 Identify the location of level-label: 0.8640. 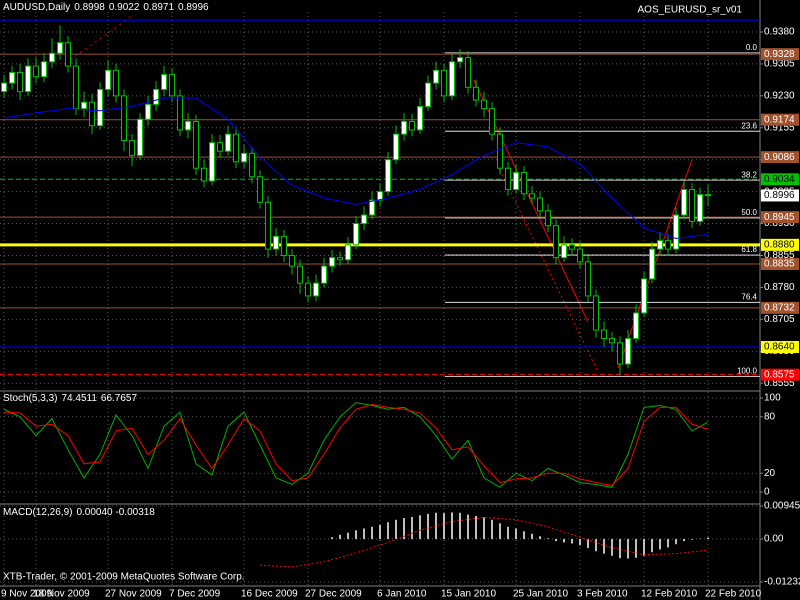
(779, 347).